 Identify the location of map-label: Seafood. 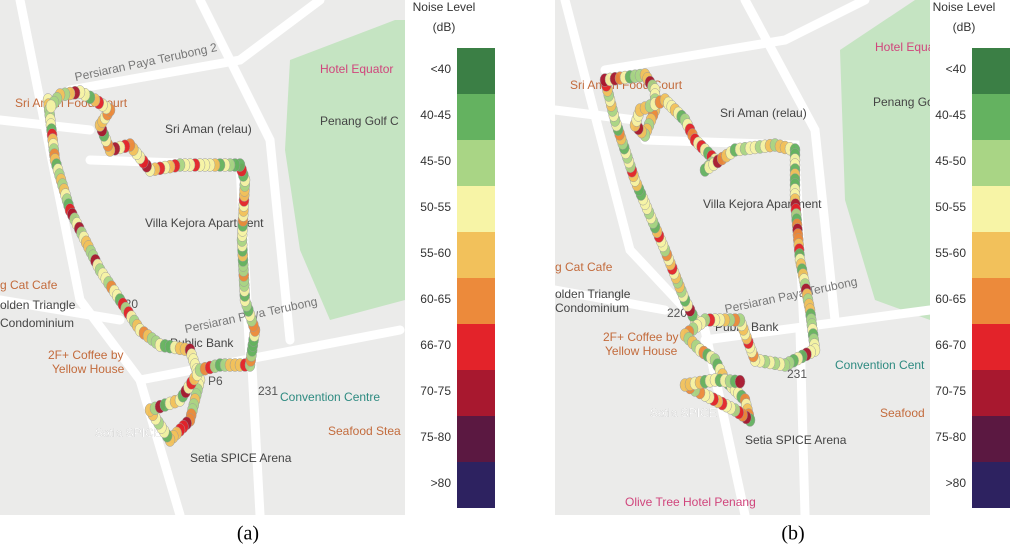
(902, 413).